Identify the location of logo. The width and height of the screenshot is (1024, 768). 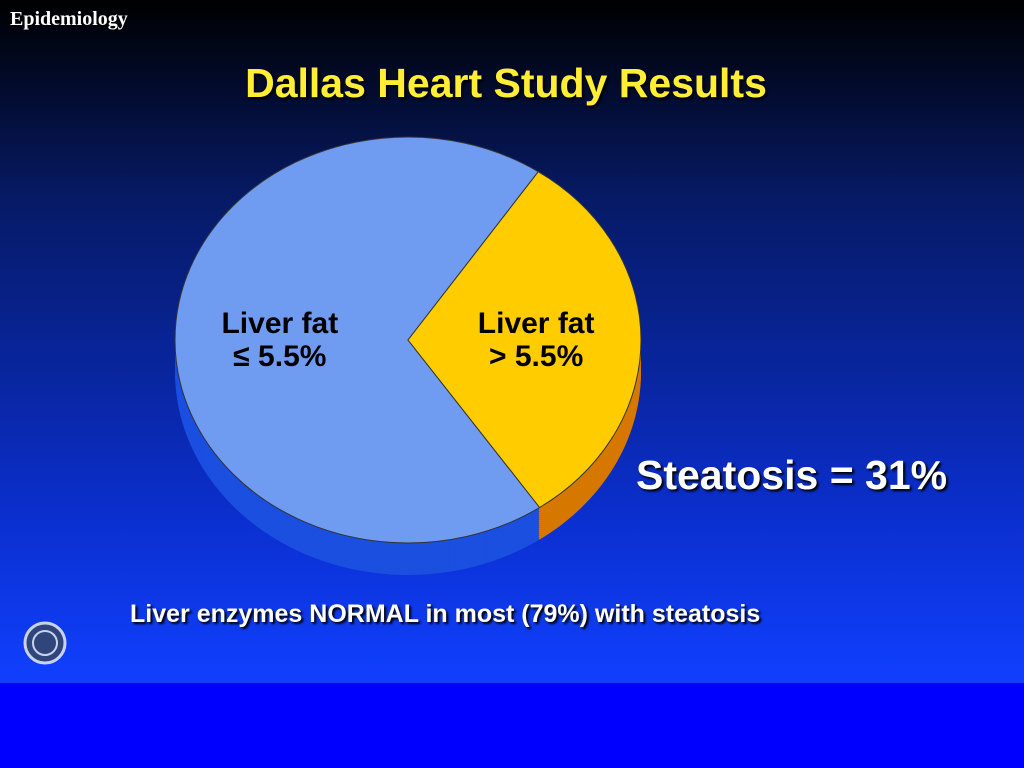
(45, 643).